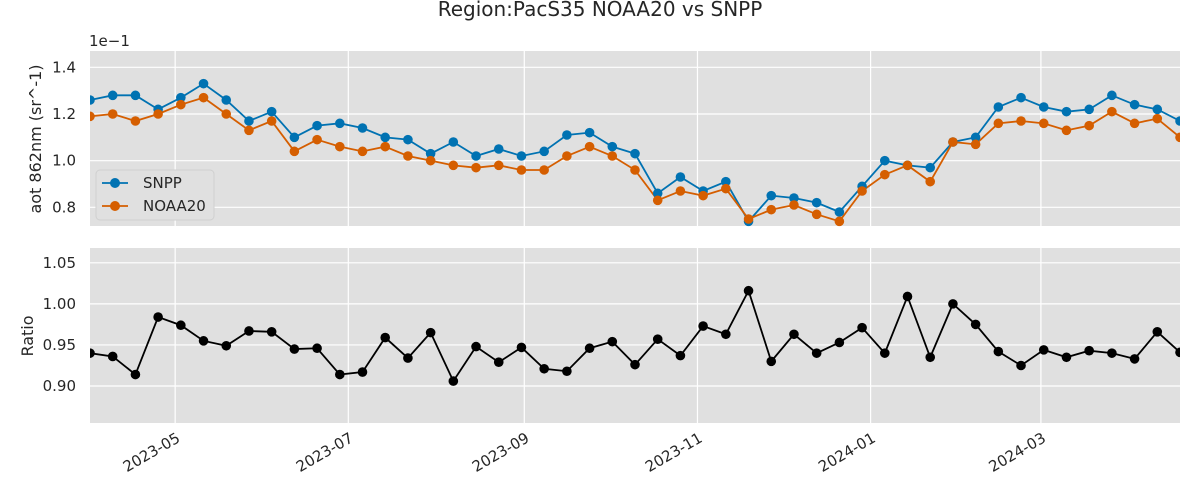 Image resolution: width=1200 pixels, height=500 pixels. What do you see at coordinates (59, 304) in the screenshot?
I see `y-tick-label: 1.00` at bounding box center [59, 304].